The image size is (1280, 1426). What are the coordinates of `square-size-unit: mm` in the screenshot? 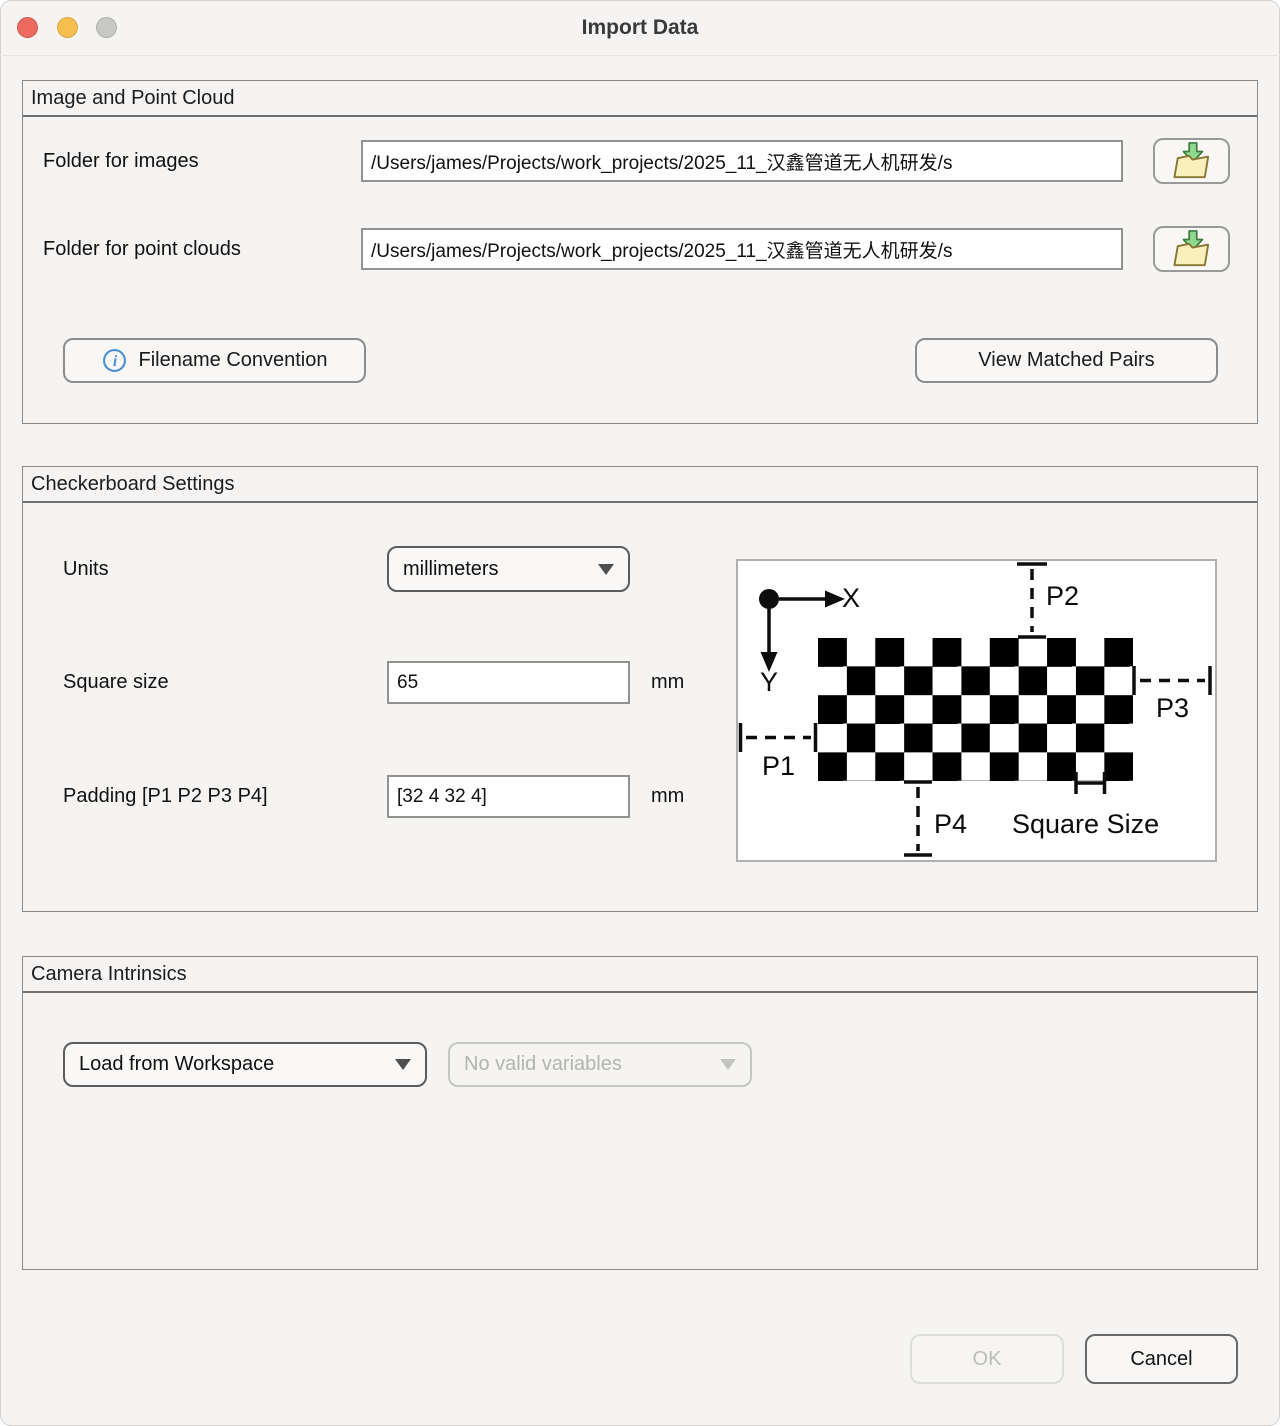 It's located at (668, 682).